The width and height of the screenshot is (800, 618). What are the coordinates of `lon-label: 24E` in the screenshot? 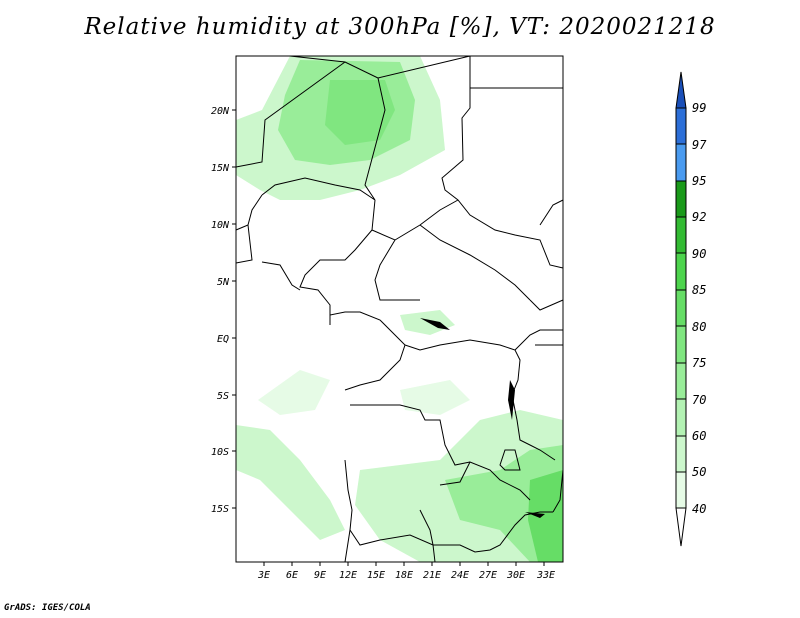 It's located at (460, 575).